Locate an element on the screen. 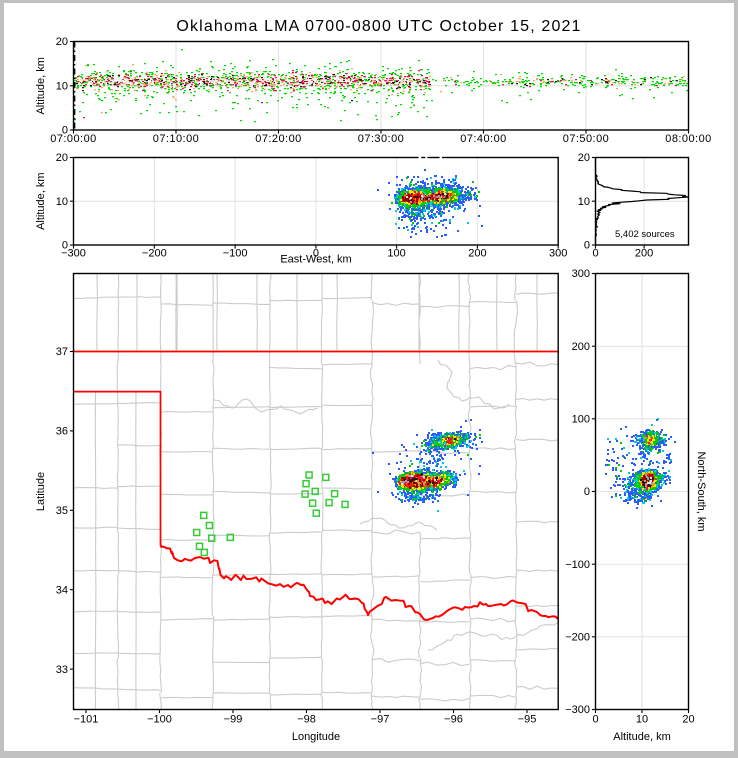 The height and width of the screenshot is (758, 738). svg-text: 37 is located at coordinates (62, 352).